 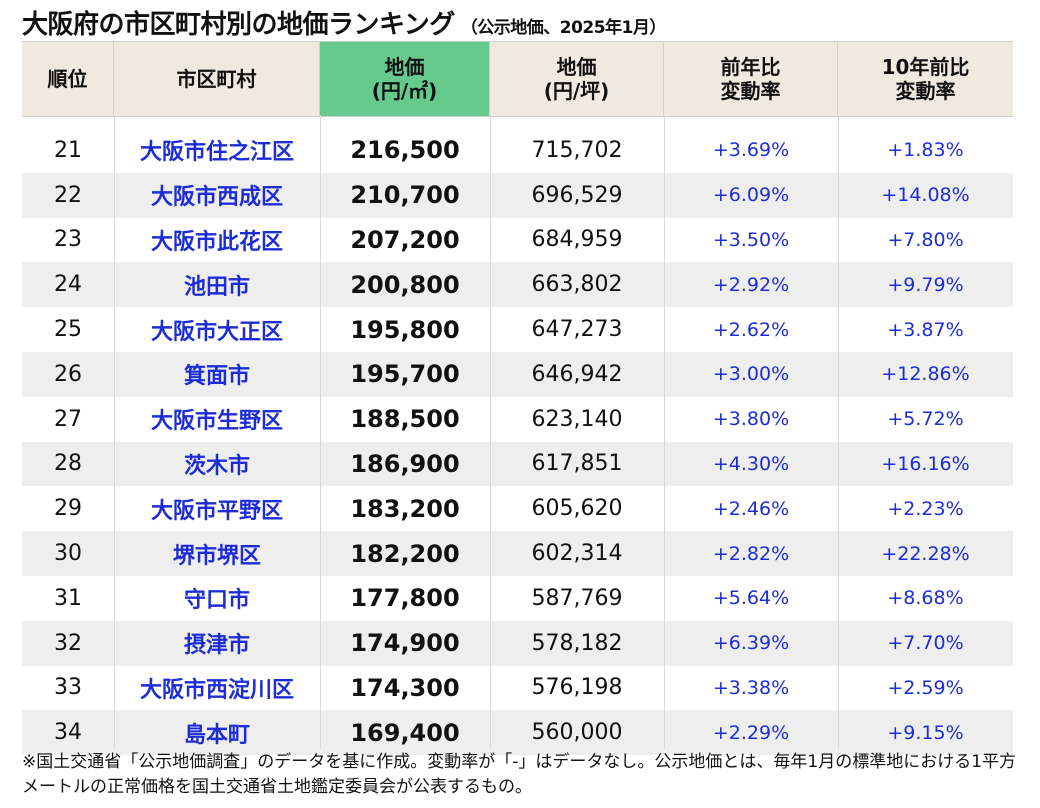 What do you see at coordinates (751, 687) in the screenshot?
I see `yoy-change-cell: +3.38%` at bounding box center [751, 687].